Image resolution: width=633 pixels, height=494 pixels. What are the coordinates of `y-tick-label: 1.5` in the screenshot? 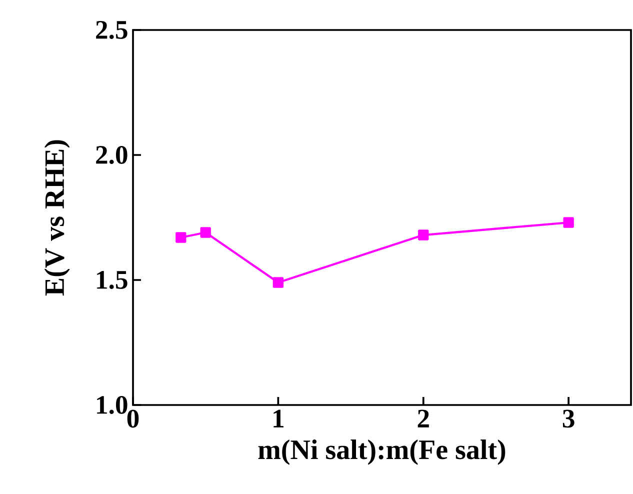 It's located at (112, 280).